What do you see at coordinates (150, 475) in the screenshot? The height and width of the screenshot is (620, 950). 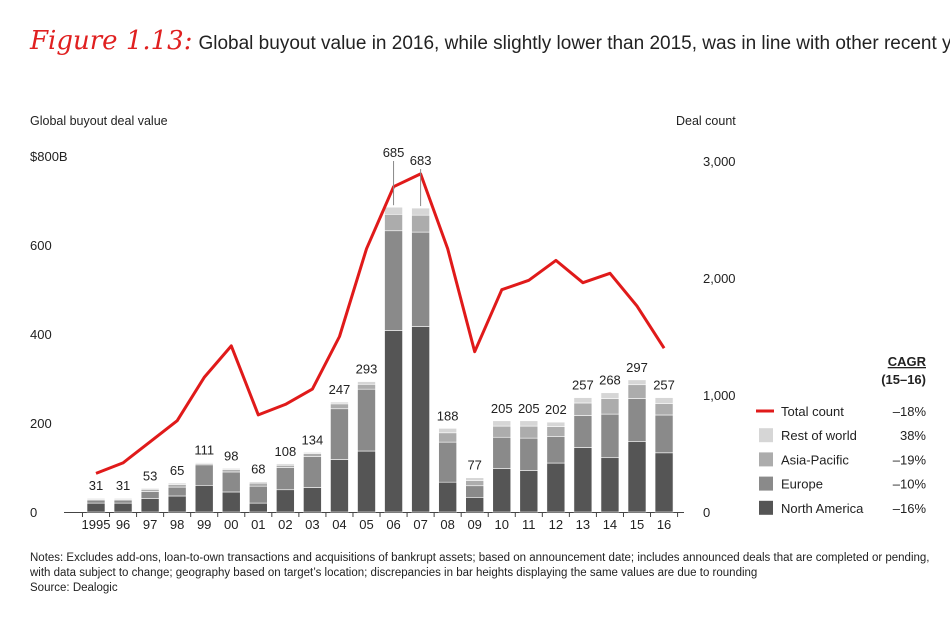 I see `total-value-label: 53` at bounding box center [150, 475].